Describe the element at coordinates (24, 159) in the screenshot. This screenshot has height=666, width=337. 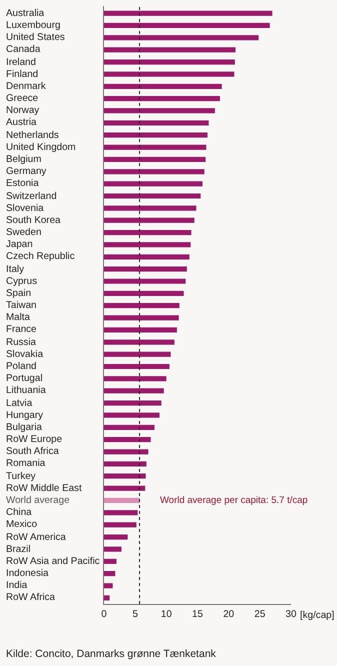
I see `y-tick-label: Belgium` at that location.